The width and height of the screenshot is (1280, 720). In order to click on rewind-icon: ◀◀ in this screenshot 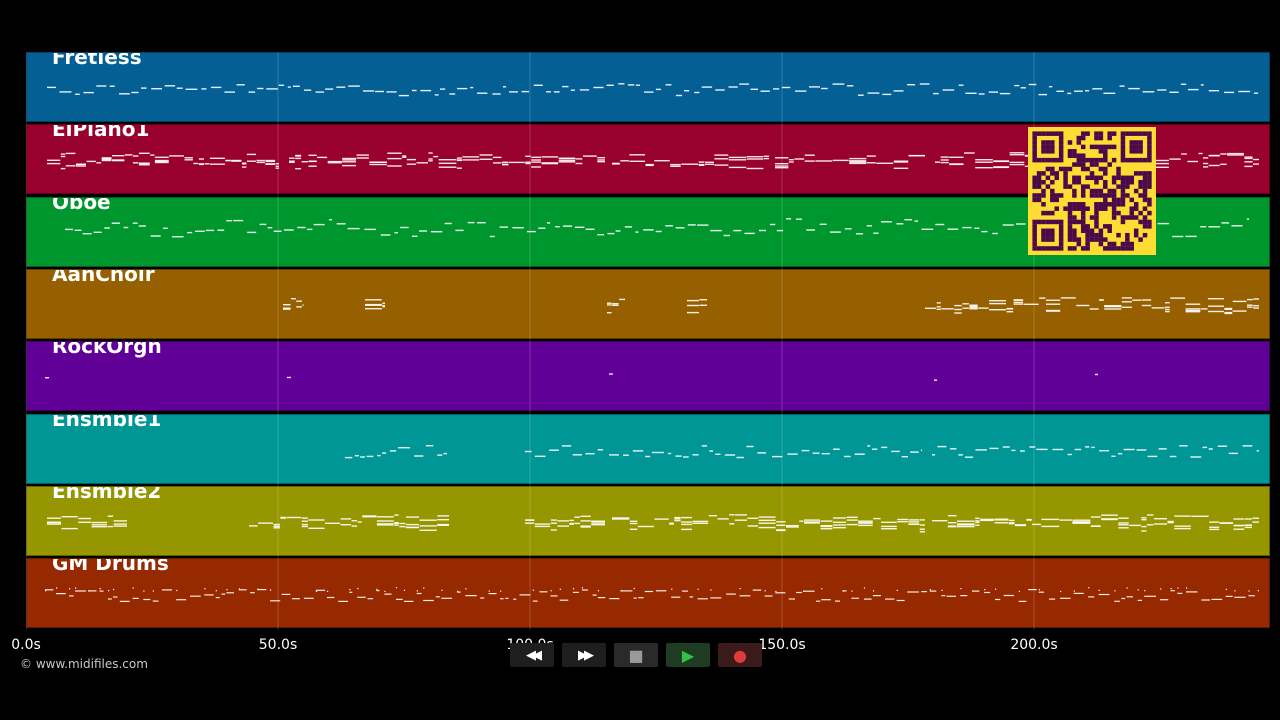, I will do `click(534, 655)`.